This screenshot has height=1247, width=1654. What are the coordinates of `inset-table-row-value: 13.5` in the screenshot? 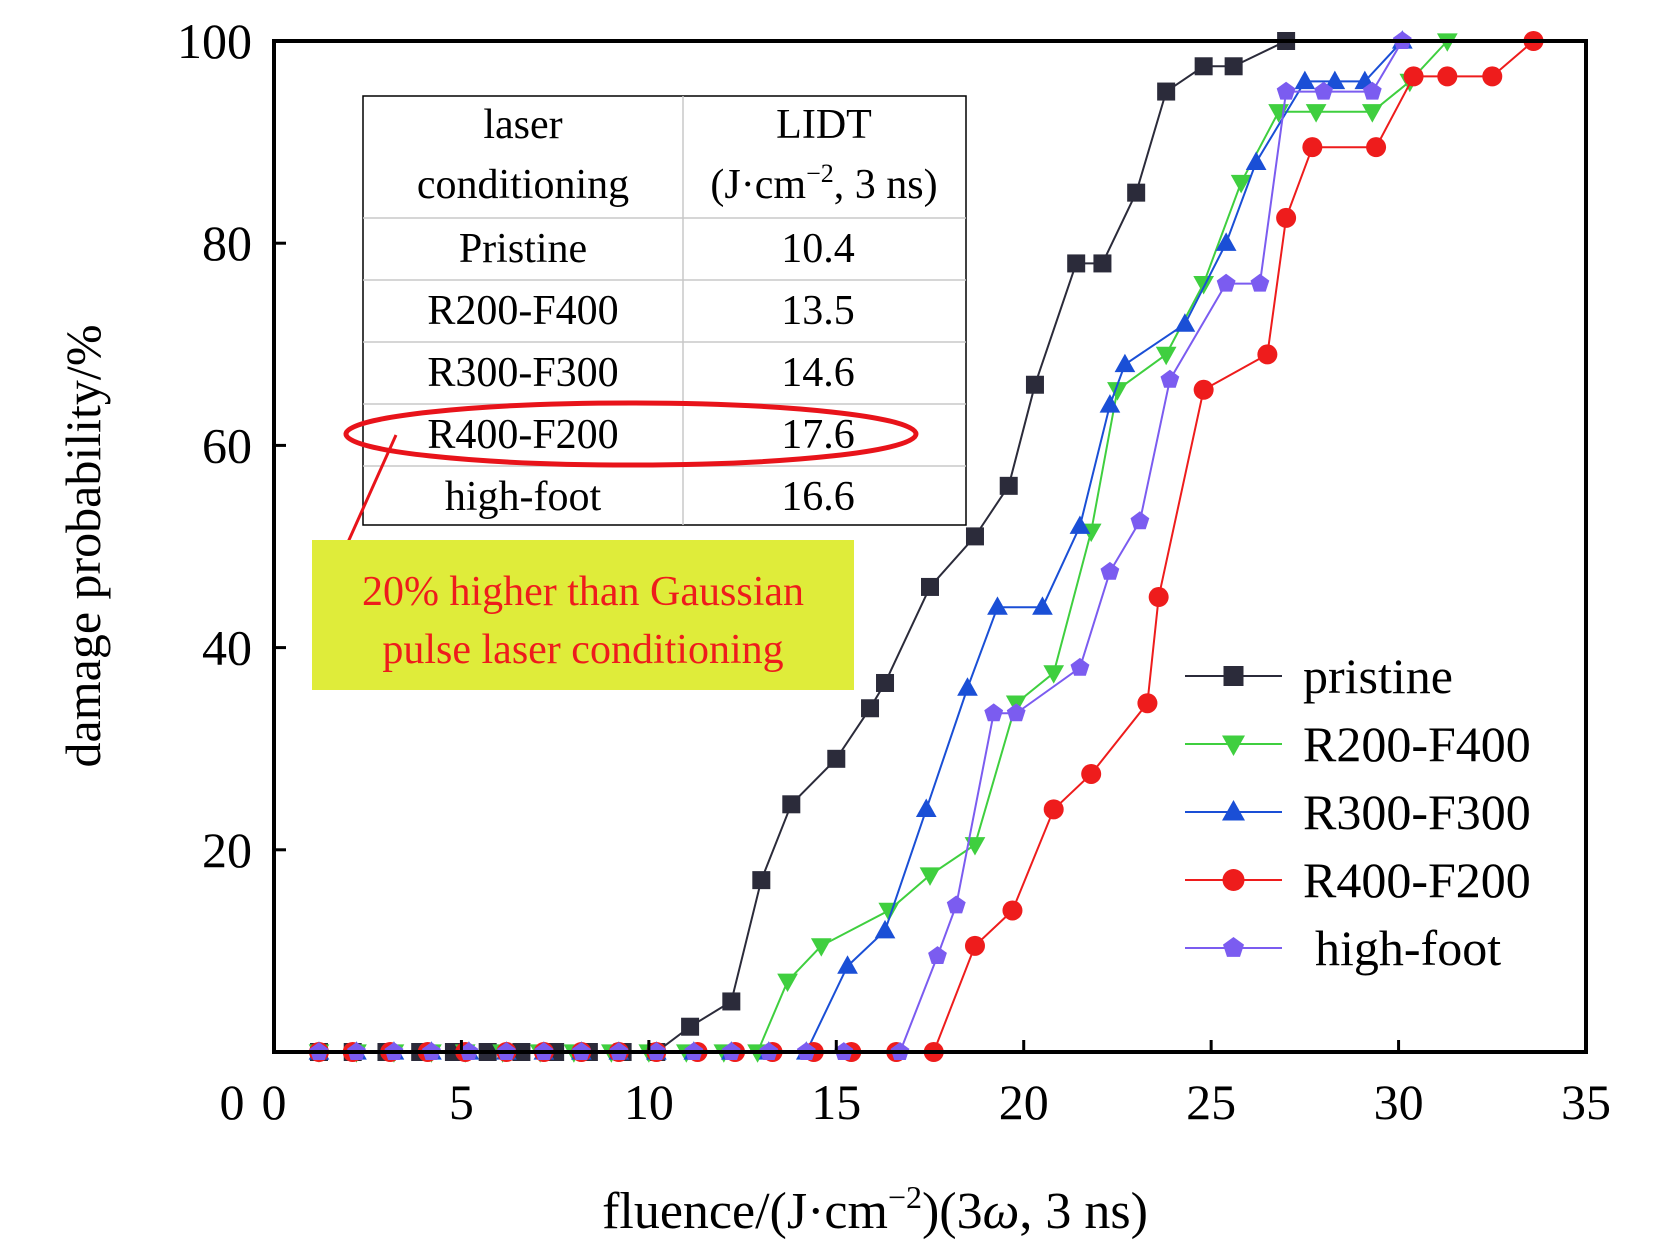 It's located at (818, 311).